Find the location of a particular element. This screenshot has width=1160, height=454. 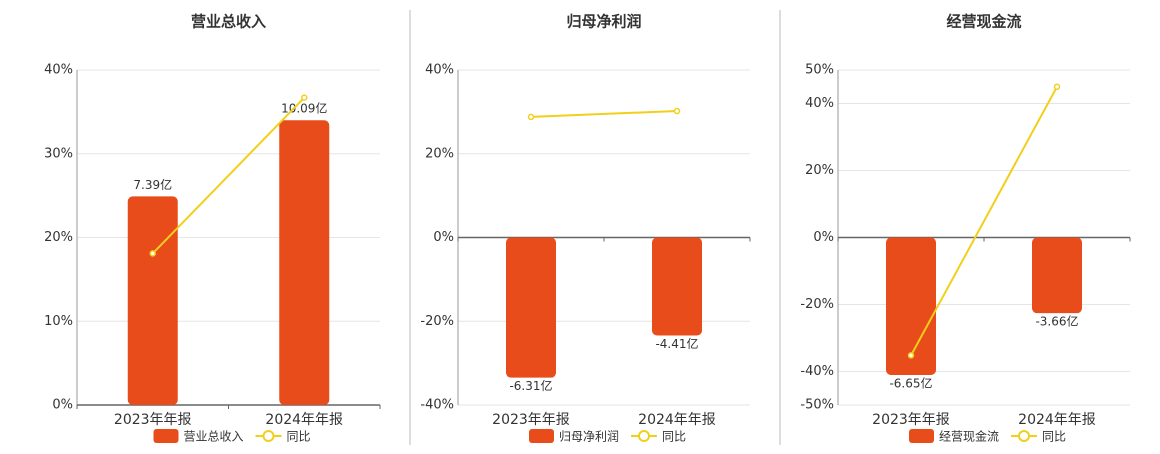

chart-title: 经营现金流 is located at coordinates (983, 22).